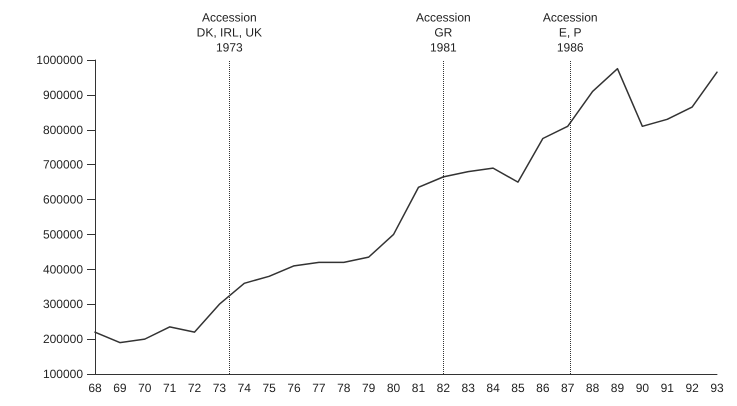 Image resolution: width=737 pixels, height=406 pixels. I want to click on x-tick-label: 85, so click(518, 388).